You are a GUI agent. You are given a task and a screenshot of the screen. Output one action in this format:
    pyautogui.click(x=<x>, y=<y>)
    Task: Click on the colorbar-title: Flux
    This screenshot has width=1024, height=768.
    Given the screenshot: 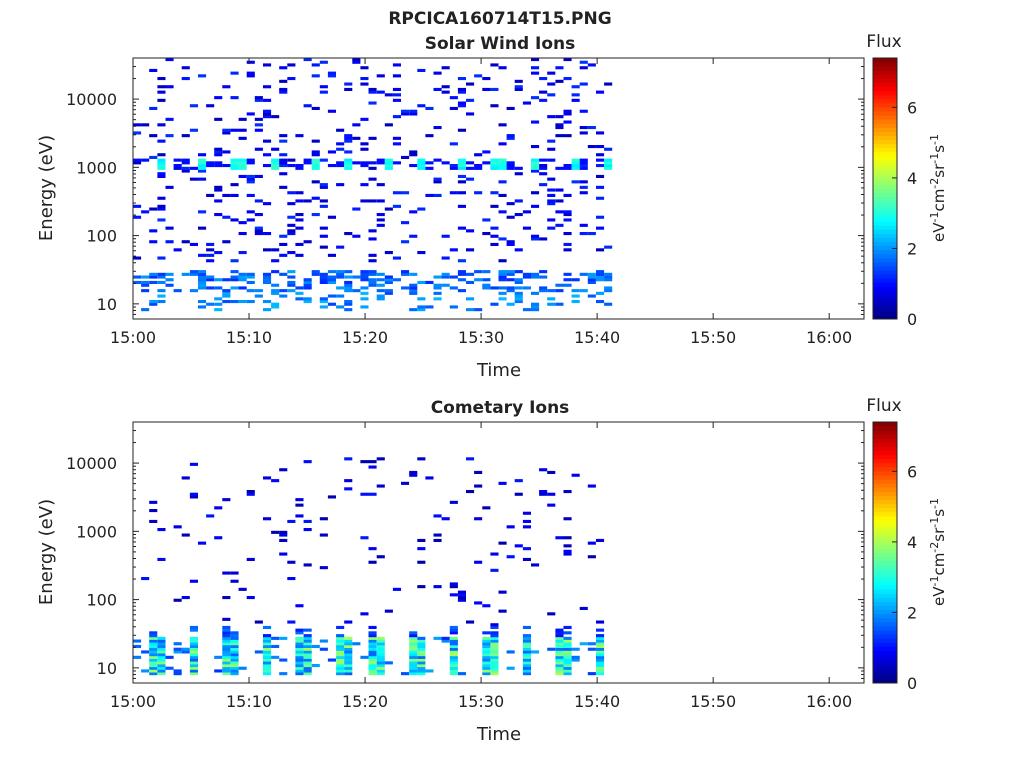 What is the action you would take?
    pyautogui.click(x=883, y=406)
    